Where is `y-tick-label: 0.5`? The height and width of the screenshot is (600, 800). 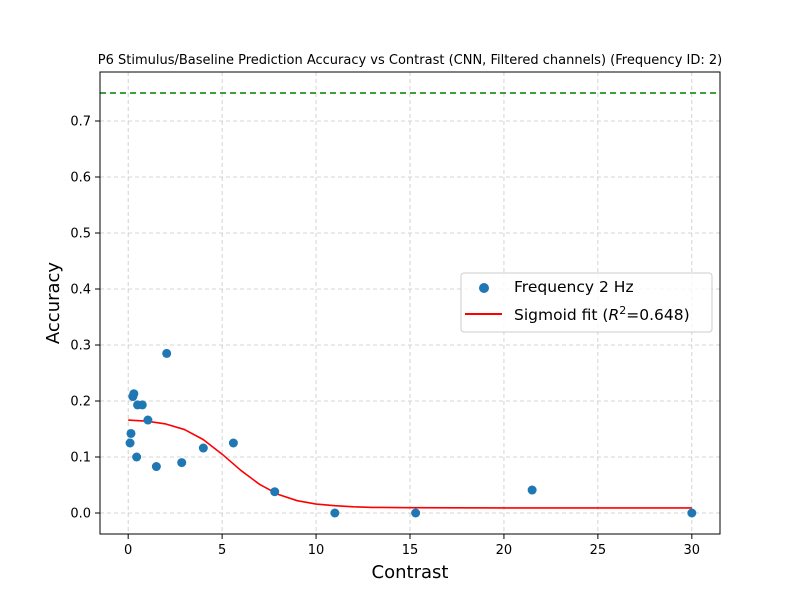 y-tick-label: 0.5 is located at coordinates (80, 234).